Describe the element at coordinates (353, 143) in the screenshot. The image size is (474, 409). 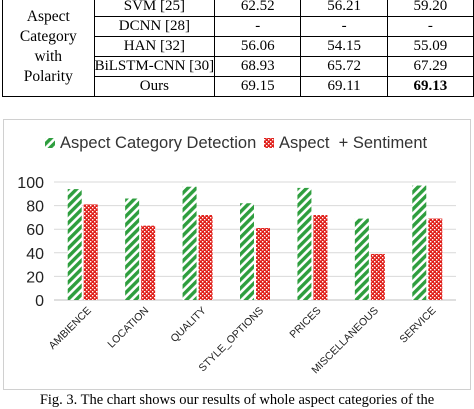
I see `legend-label: Aspect + Sentiment` at that location.